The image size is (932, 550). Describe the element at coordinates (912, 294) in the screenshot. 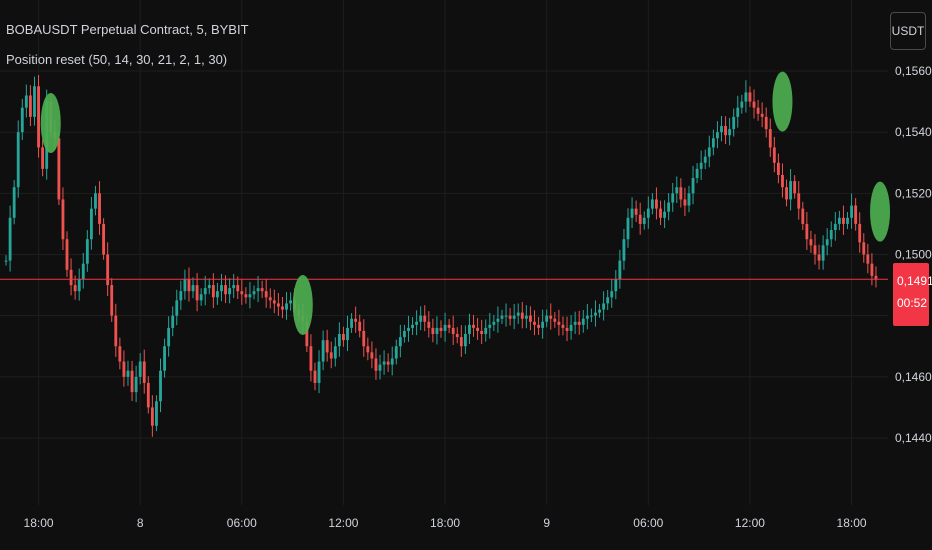

I see `last-price-tag: 0,14919 00:52` at that location.